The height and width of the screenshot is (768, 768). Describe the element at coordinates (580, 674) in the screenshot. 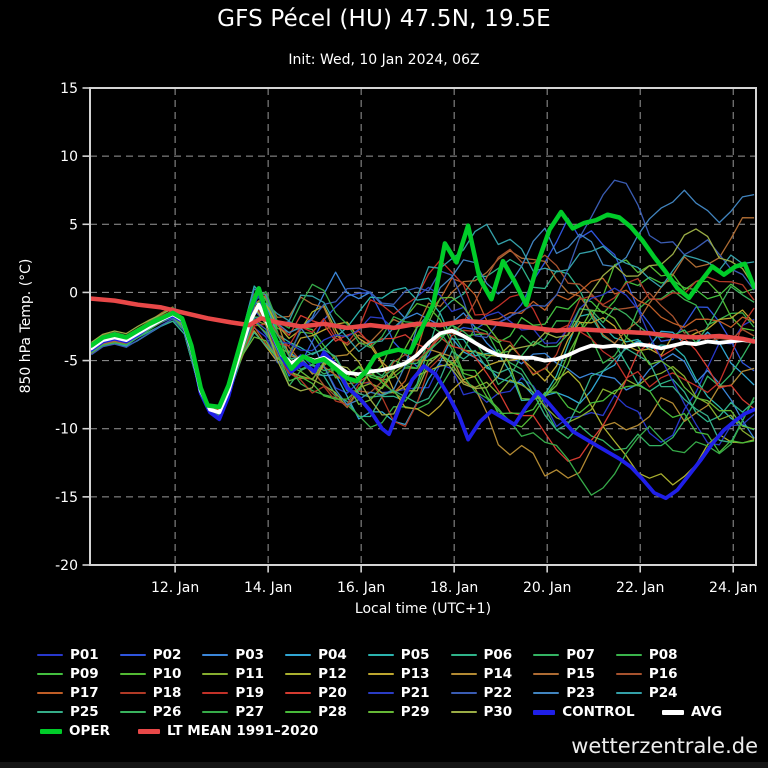

I see `legend-label: P15` at that location.